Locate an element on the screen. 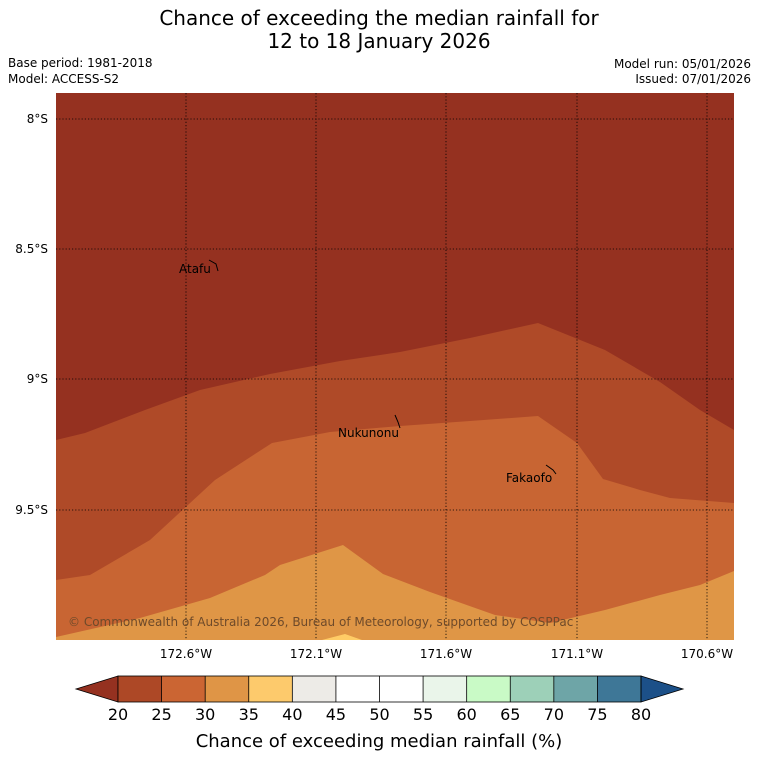 The width and height of the screenshot is (758, 781). colorbar-tick-label: 60 is located at coordinates (466, 714).